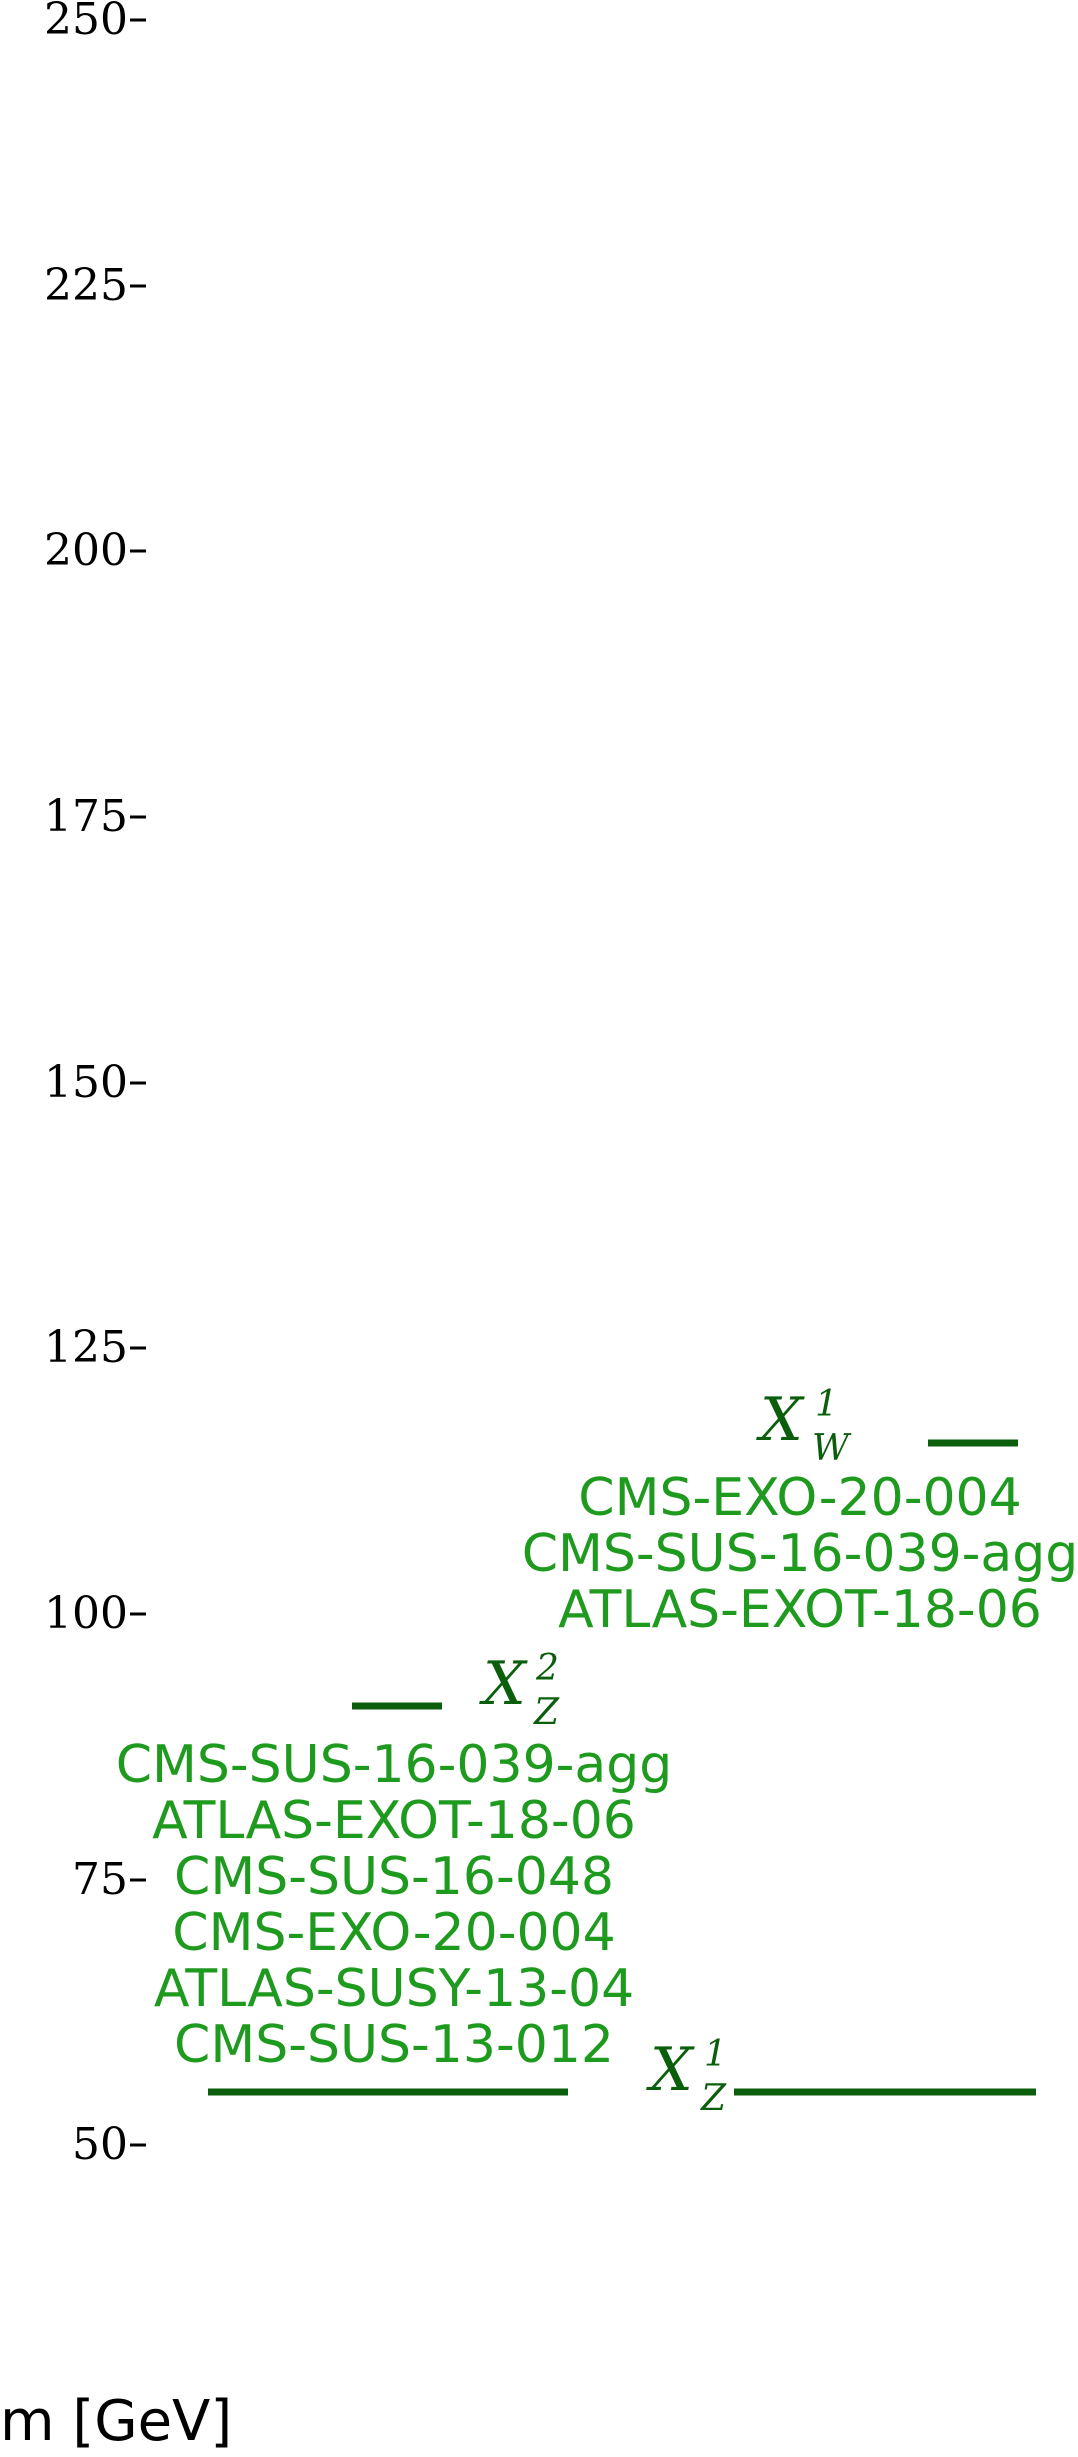 Image resolution: width=1078 pixels, height=2457 pixels. I want to click on analysis-label: CMS-SUS-16-048, so click(394, 1877).